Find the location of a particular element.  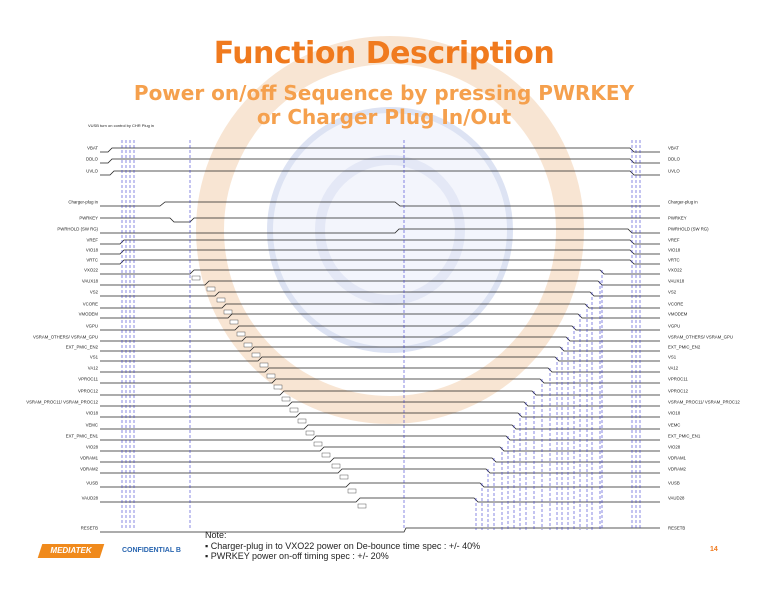

logo-text: MEDIATEK is located at coordinates (71, 550).